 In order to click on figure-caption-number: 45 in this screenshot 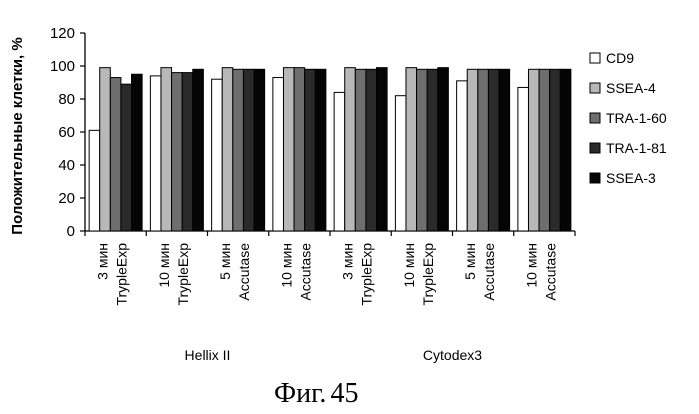, I will do `click(344, 393)`.